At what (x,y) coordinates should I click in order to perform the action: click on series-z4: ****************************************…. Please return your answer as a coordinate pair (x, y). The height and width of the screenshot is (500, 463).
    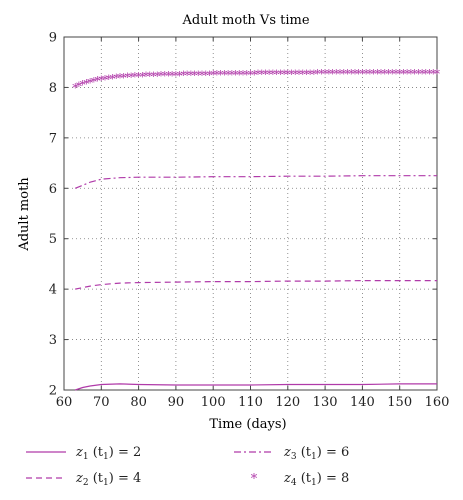
    Looking at the image, I should click on (256, 81).